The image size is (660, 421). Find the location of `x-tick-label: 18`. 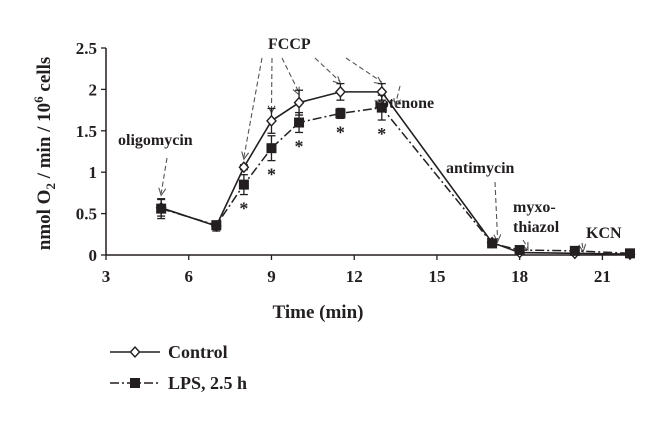

x-tick-label: 18 is located at coordinates (519, 276).